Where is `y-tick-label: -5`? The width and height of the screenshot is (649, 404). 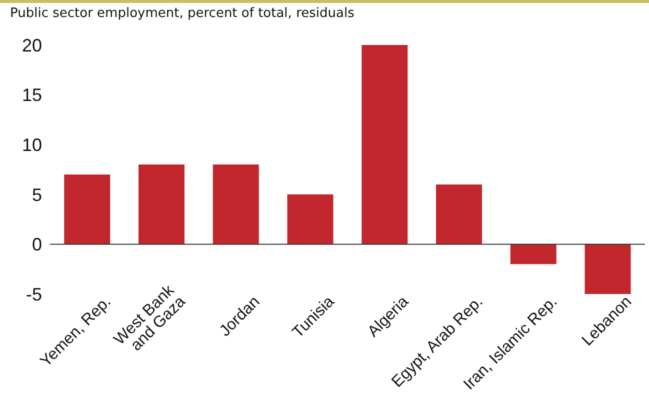 y-tick-label: -5 is located at coordinates (34, 294).